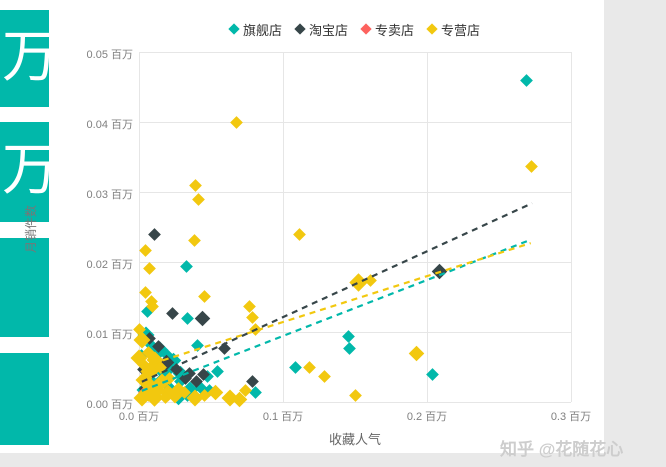 This screenshot has width=666, height=467. I want to click on legend-item-exclusive-store: 专卖店, so click(387, 29).